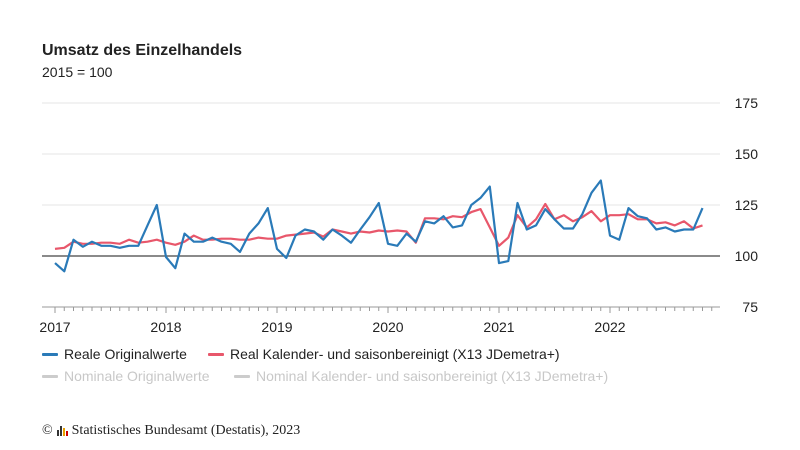 Image resolution: width=800 pixels, height=450 pixels. I want to click on y-tick-label: 125, so click(747, 205).